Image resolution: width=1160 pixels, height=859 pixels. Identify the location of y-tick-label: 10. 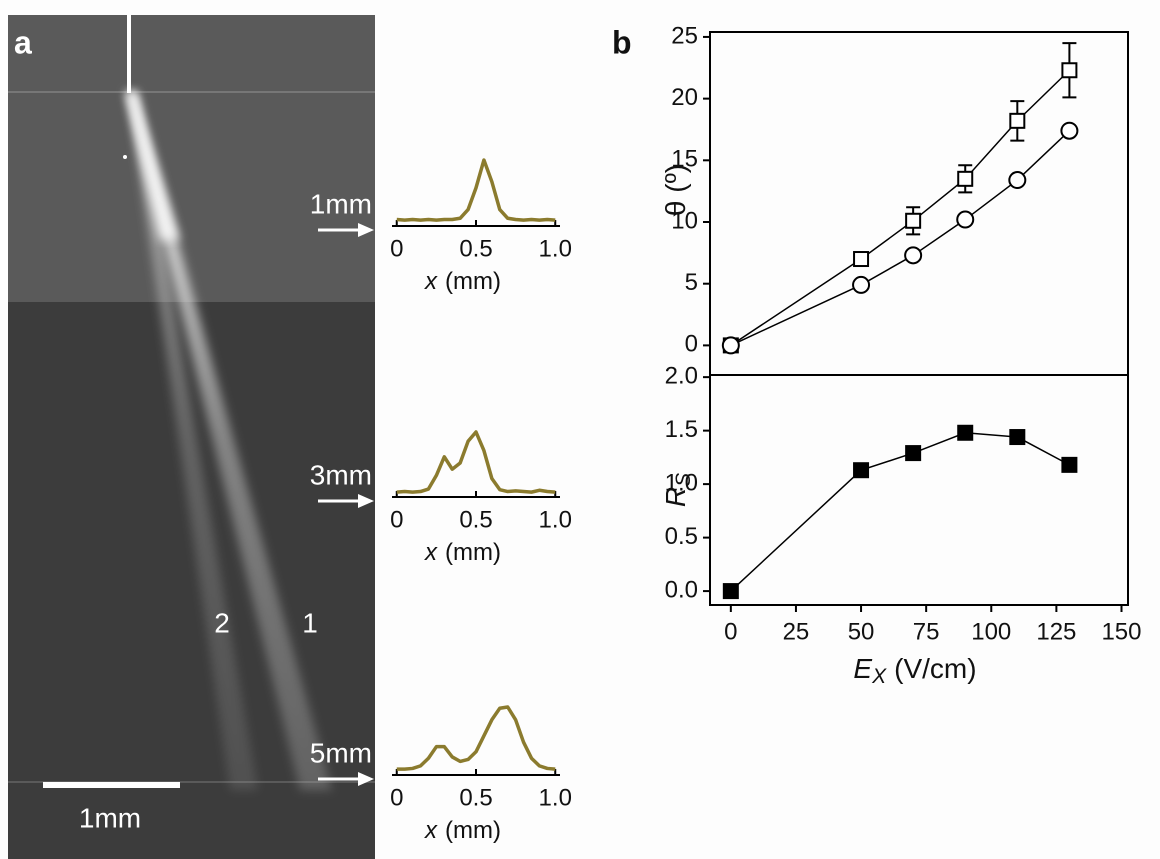
(684, 220).